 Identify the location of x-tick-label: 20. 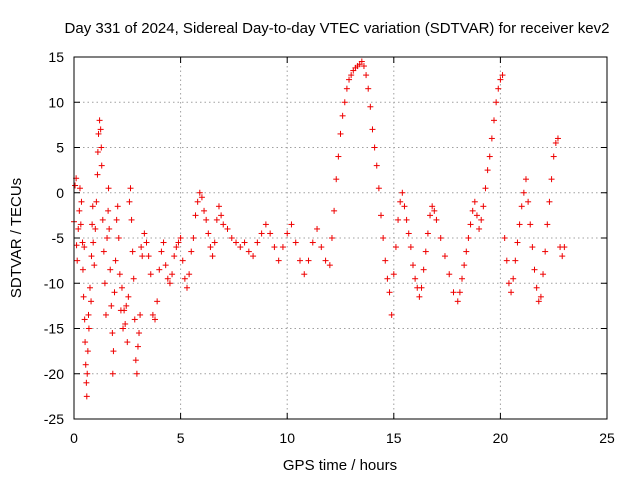
(501, 438).